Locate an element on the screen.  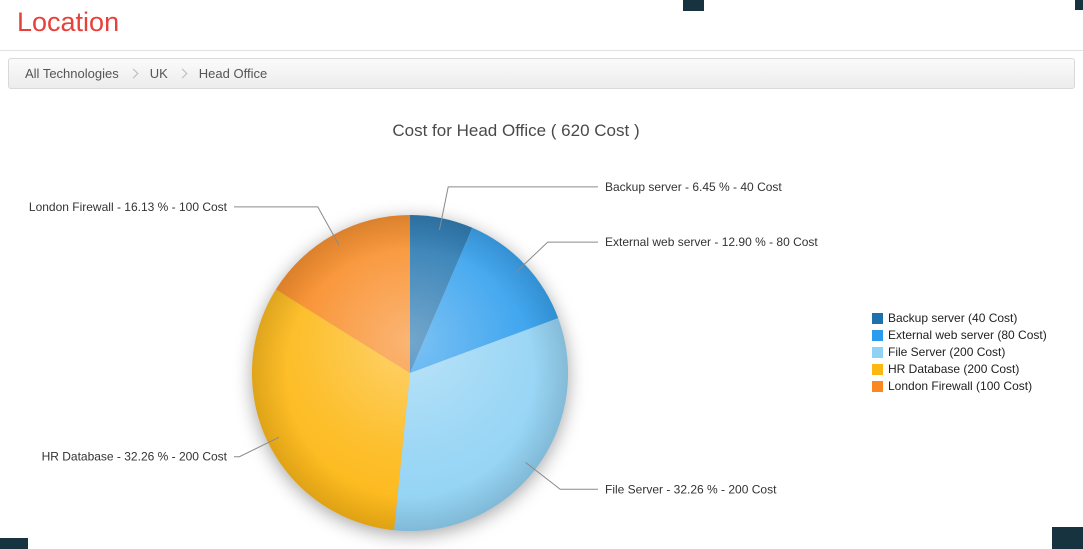
legend-label: London Firewall (100 Cost) is located at coordinates (960, 386).